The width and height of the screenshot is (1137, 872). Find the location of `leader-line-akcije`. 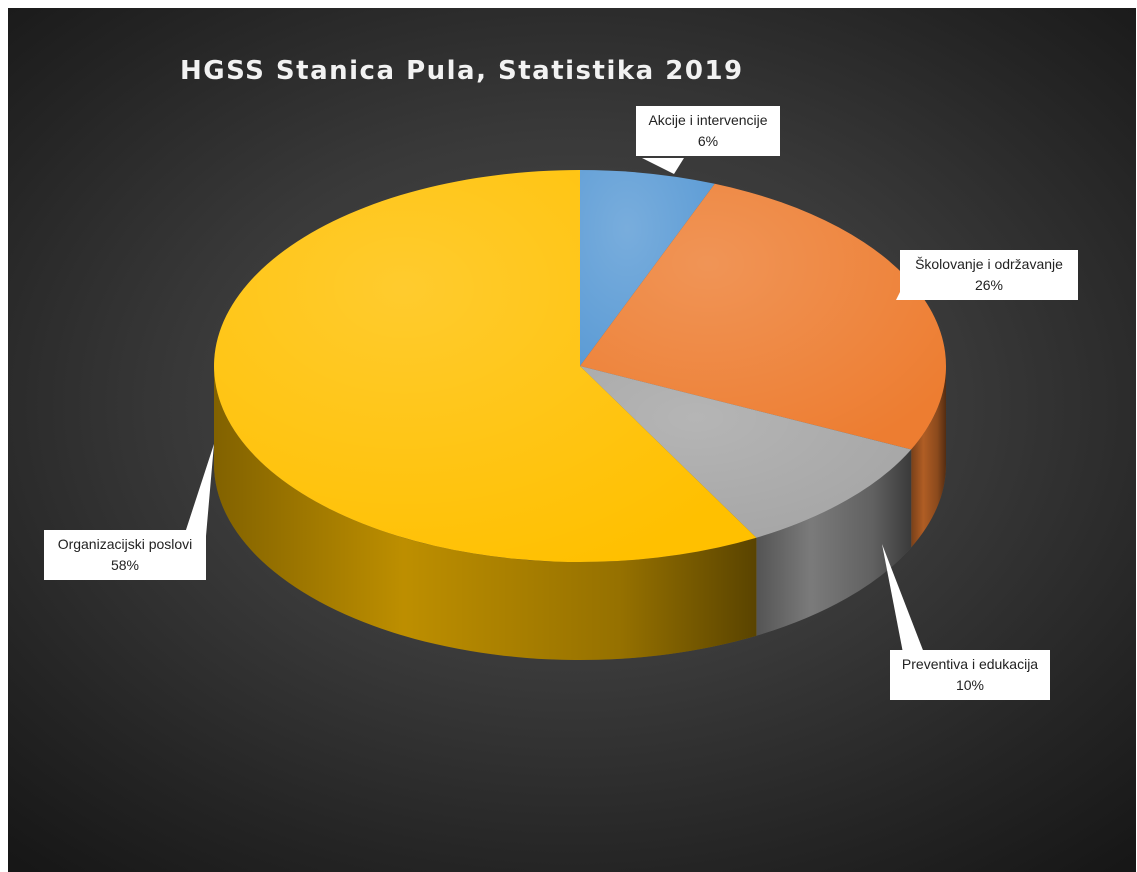

leader-line-akcije is located at coordinates (663, 166).